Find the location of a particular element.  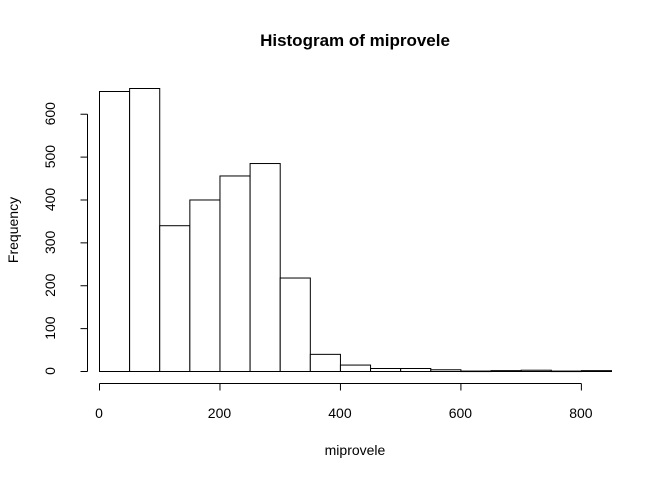

x-tick-label-800: 800 is located at coordinates (581, 413).